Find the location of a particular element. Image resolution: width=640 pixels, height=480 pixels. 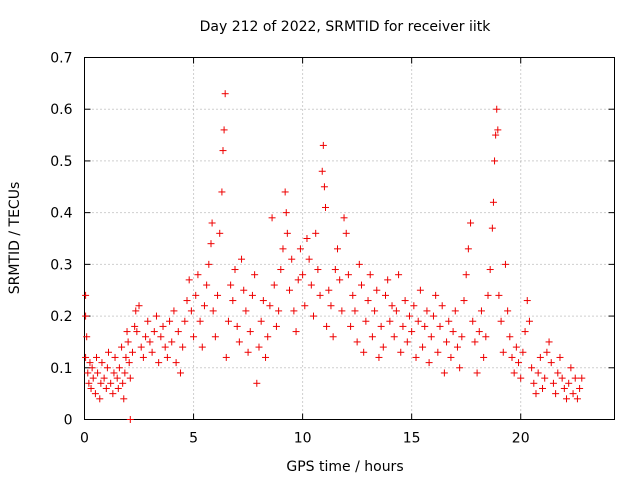

y-tick-label: 0.2 is located at coordinates (61, 317).